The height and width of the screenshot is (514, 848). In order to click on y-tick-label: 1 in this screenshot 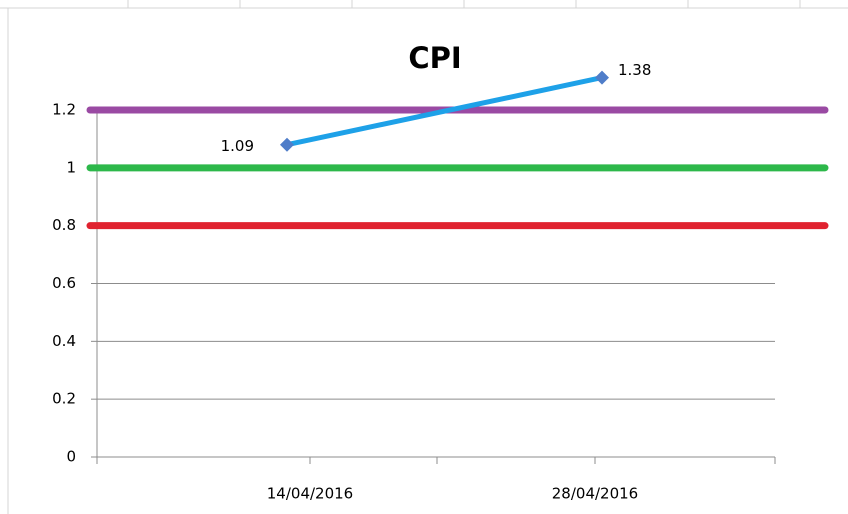, I will do `click(71, 167)`.